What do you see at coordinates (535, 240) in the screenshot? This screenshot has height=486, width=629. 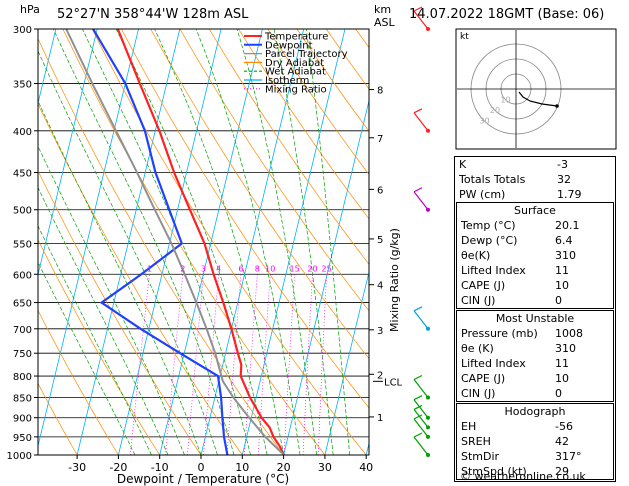 I see `surface-row: Dewp (°C) 6.4` at bounding box center [535, 240].